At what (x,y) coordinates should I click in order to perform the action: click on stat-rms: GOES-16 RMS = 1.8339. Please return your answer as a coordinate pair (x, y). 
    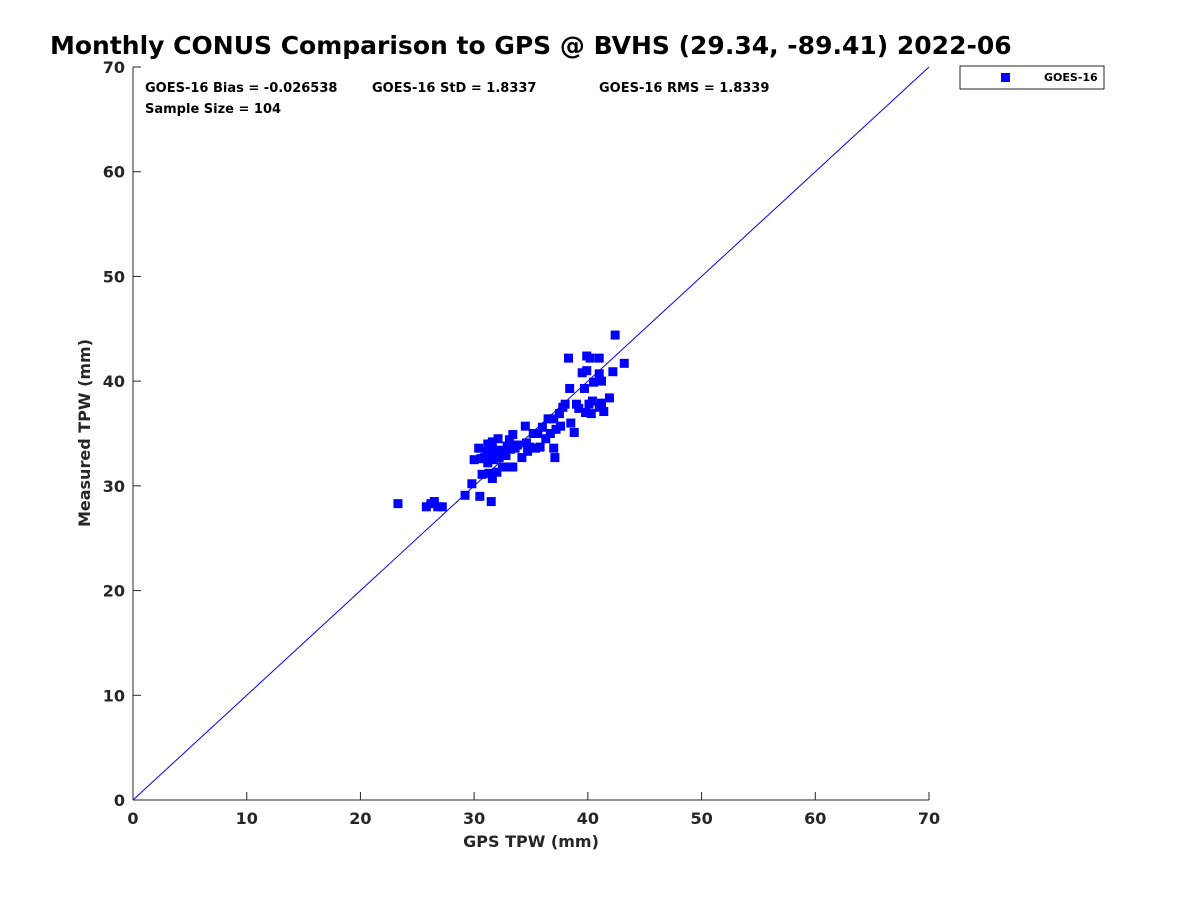
    Looking at the image, I should click on (684, 88).